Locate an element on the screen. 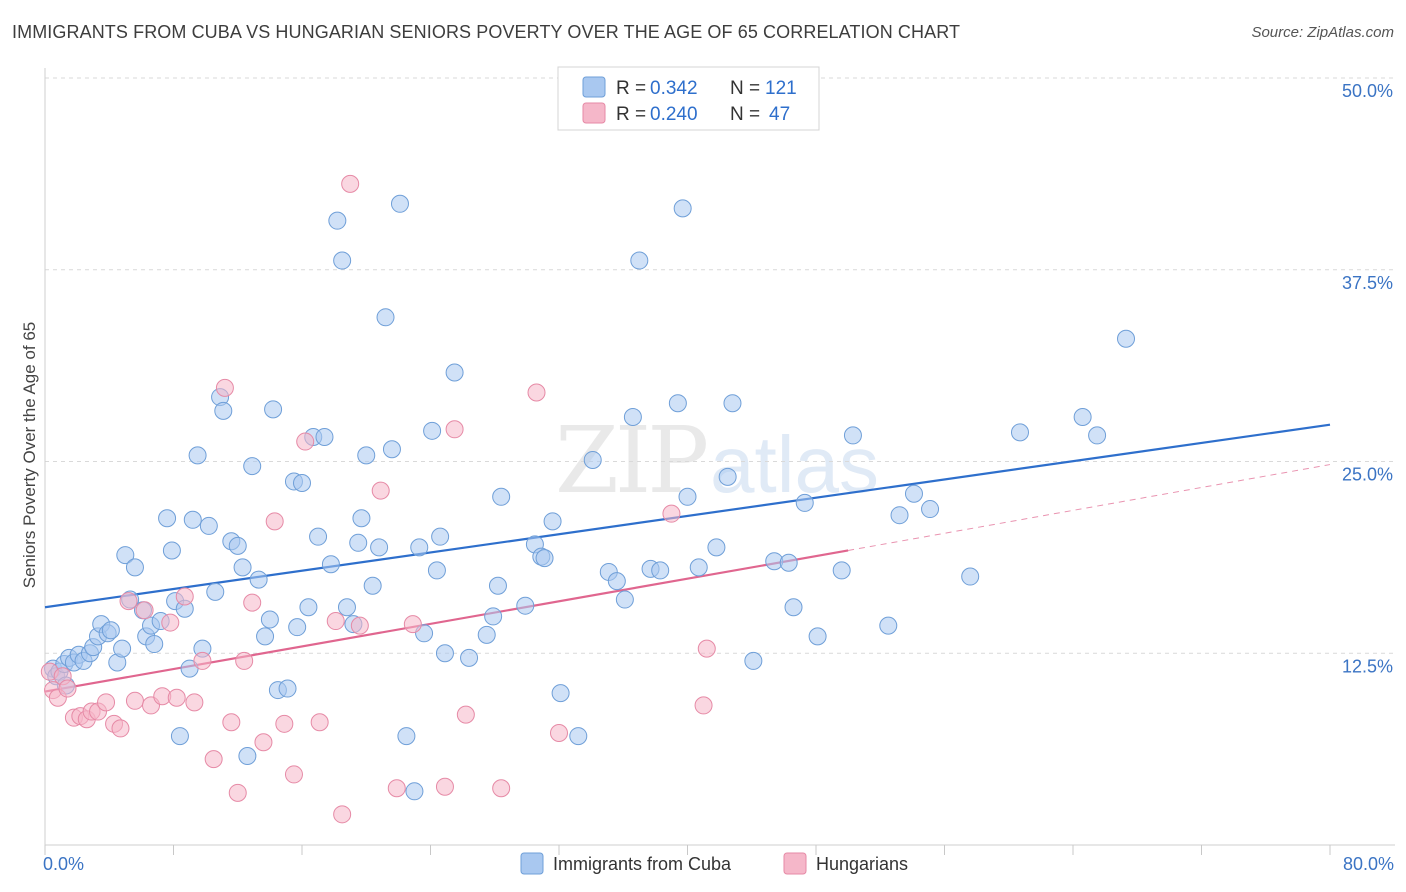 This screenshot has width=1406, height=892. legend-n-value-cuba: 121 is located at coordinates (781, 88).